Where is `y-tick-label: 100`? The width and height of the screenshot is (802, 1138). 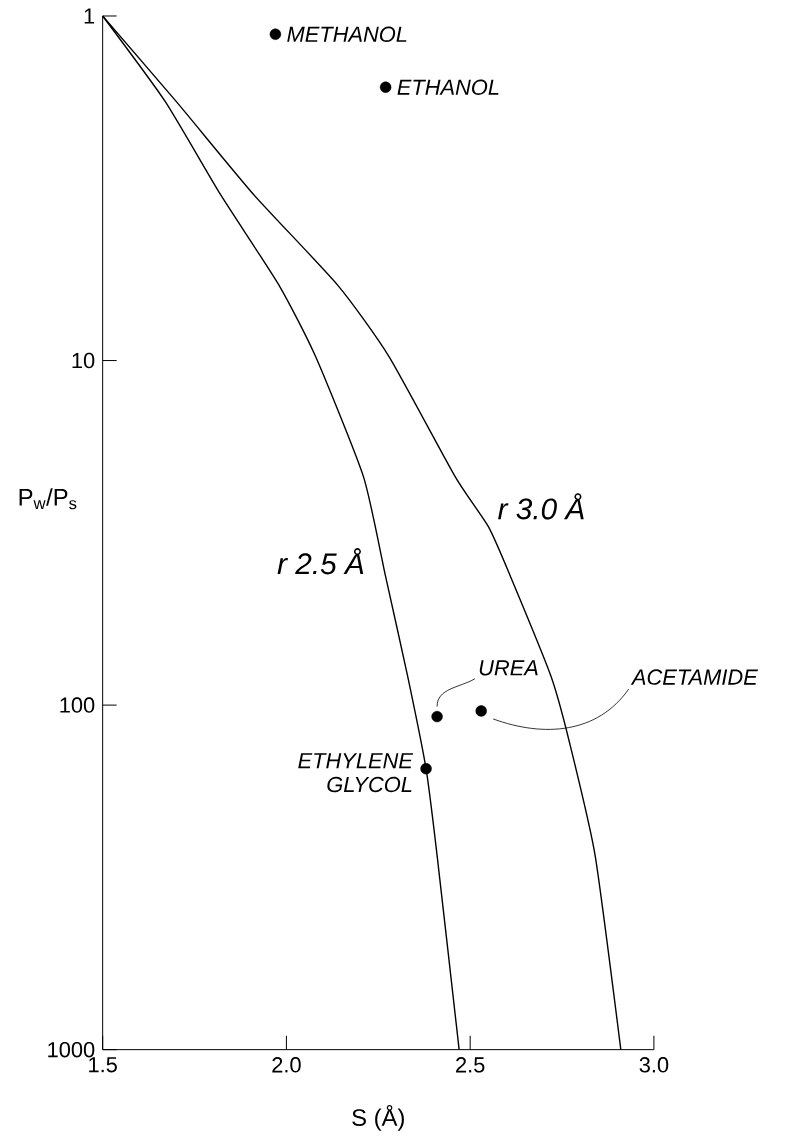
y-tick-label: 100 is located at coordinates (77, 705).